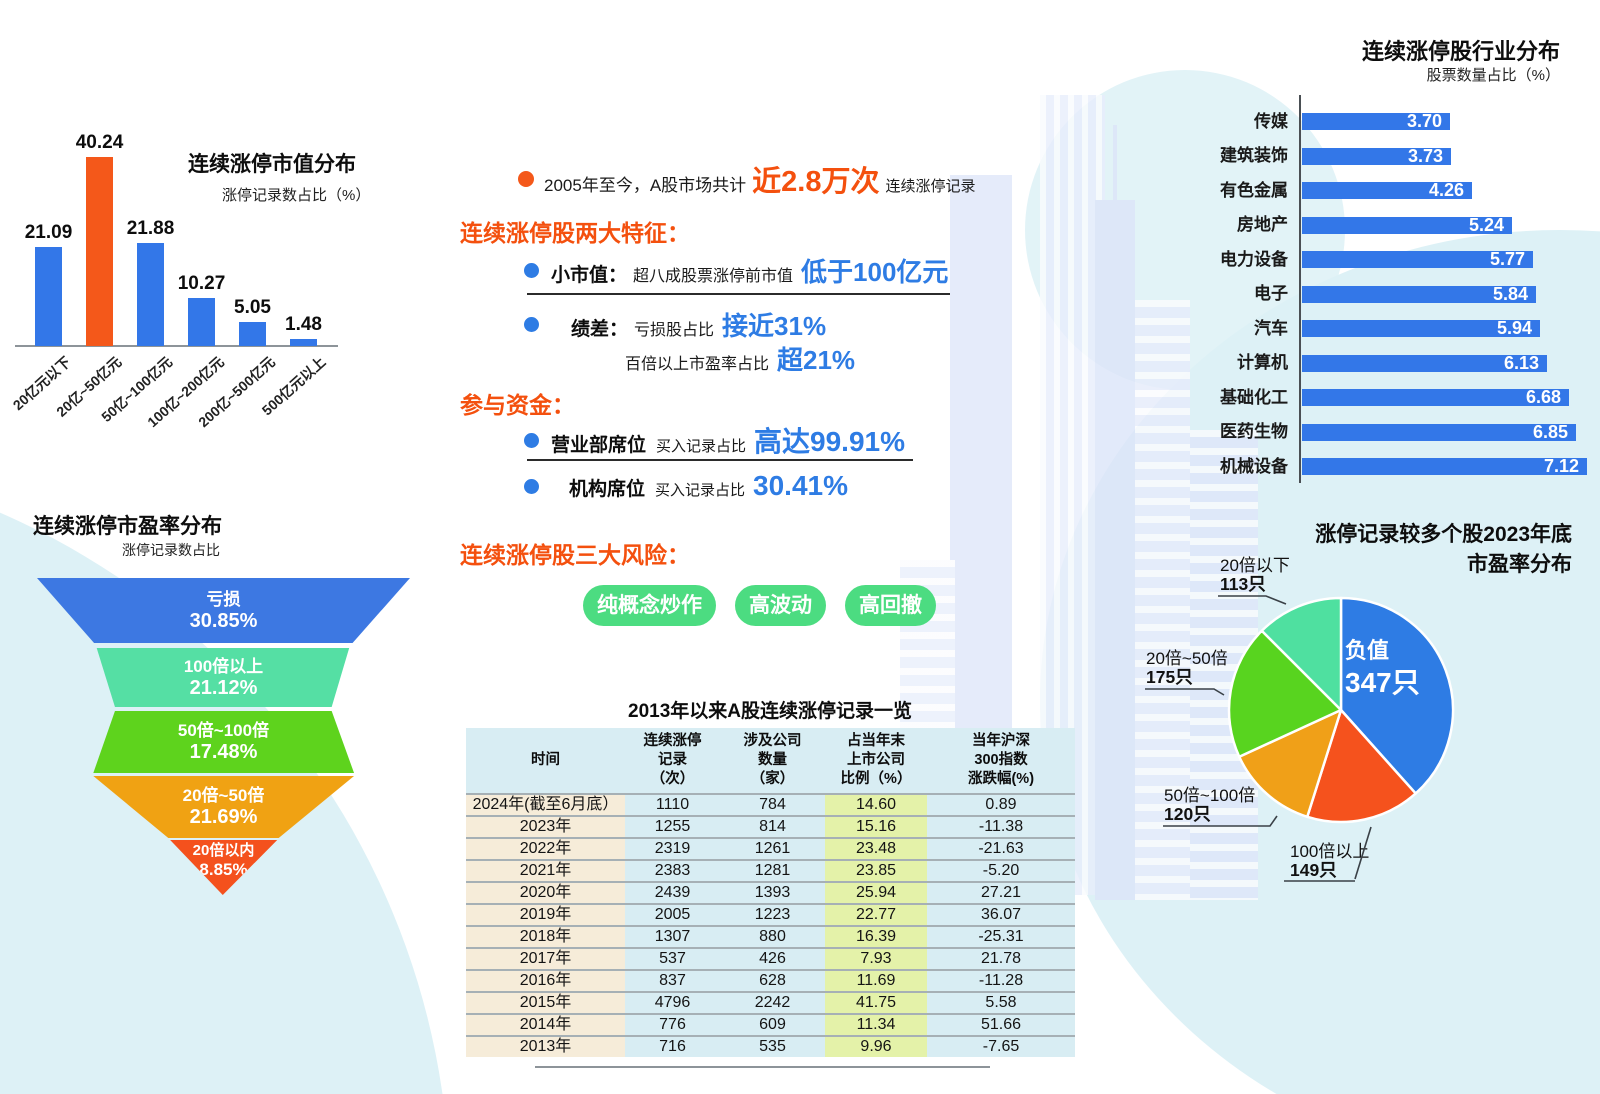  What do you see at coordinates (545, 826) in the screenshot?
I see `table-cell: 2023年` at bounding box center [545, 826].